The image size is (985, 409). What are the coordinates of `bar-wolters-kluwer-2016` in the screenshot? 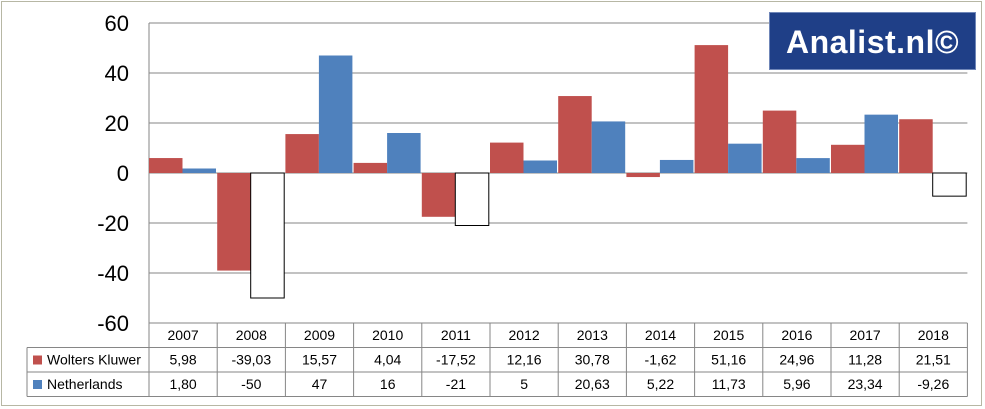 It's located at (779, 141).